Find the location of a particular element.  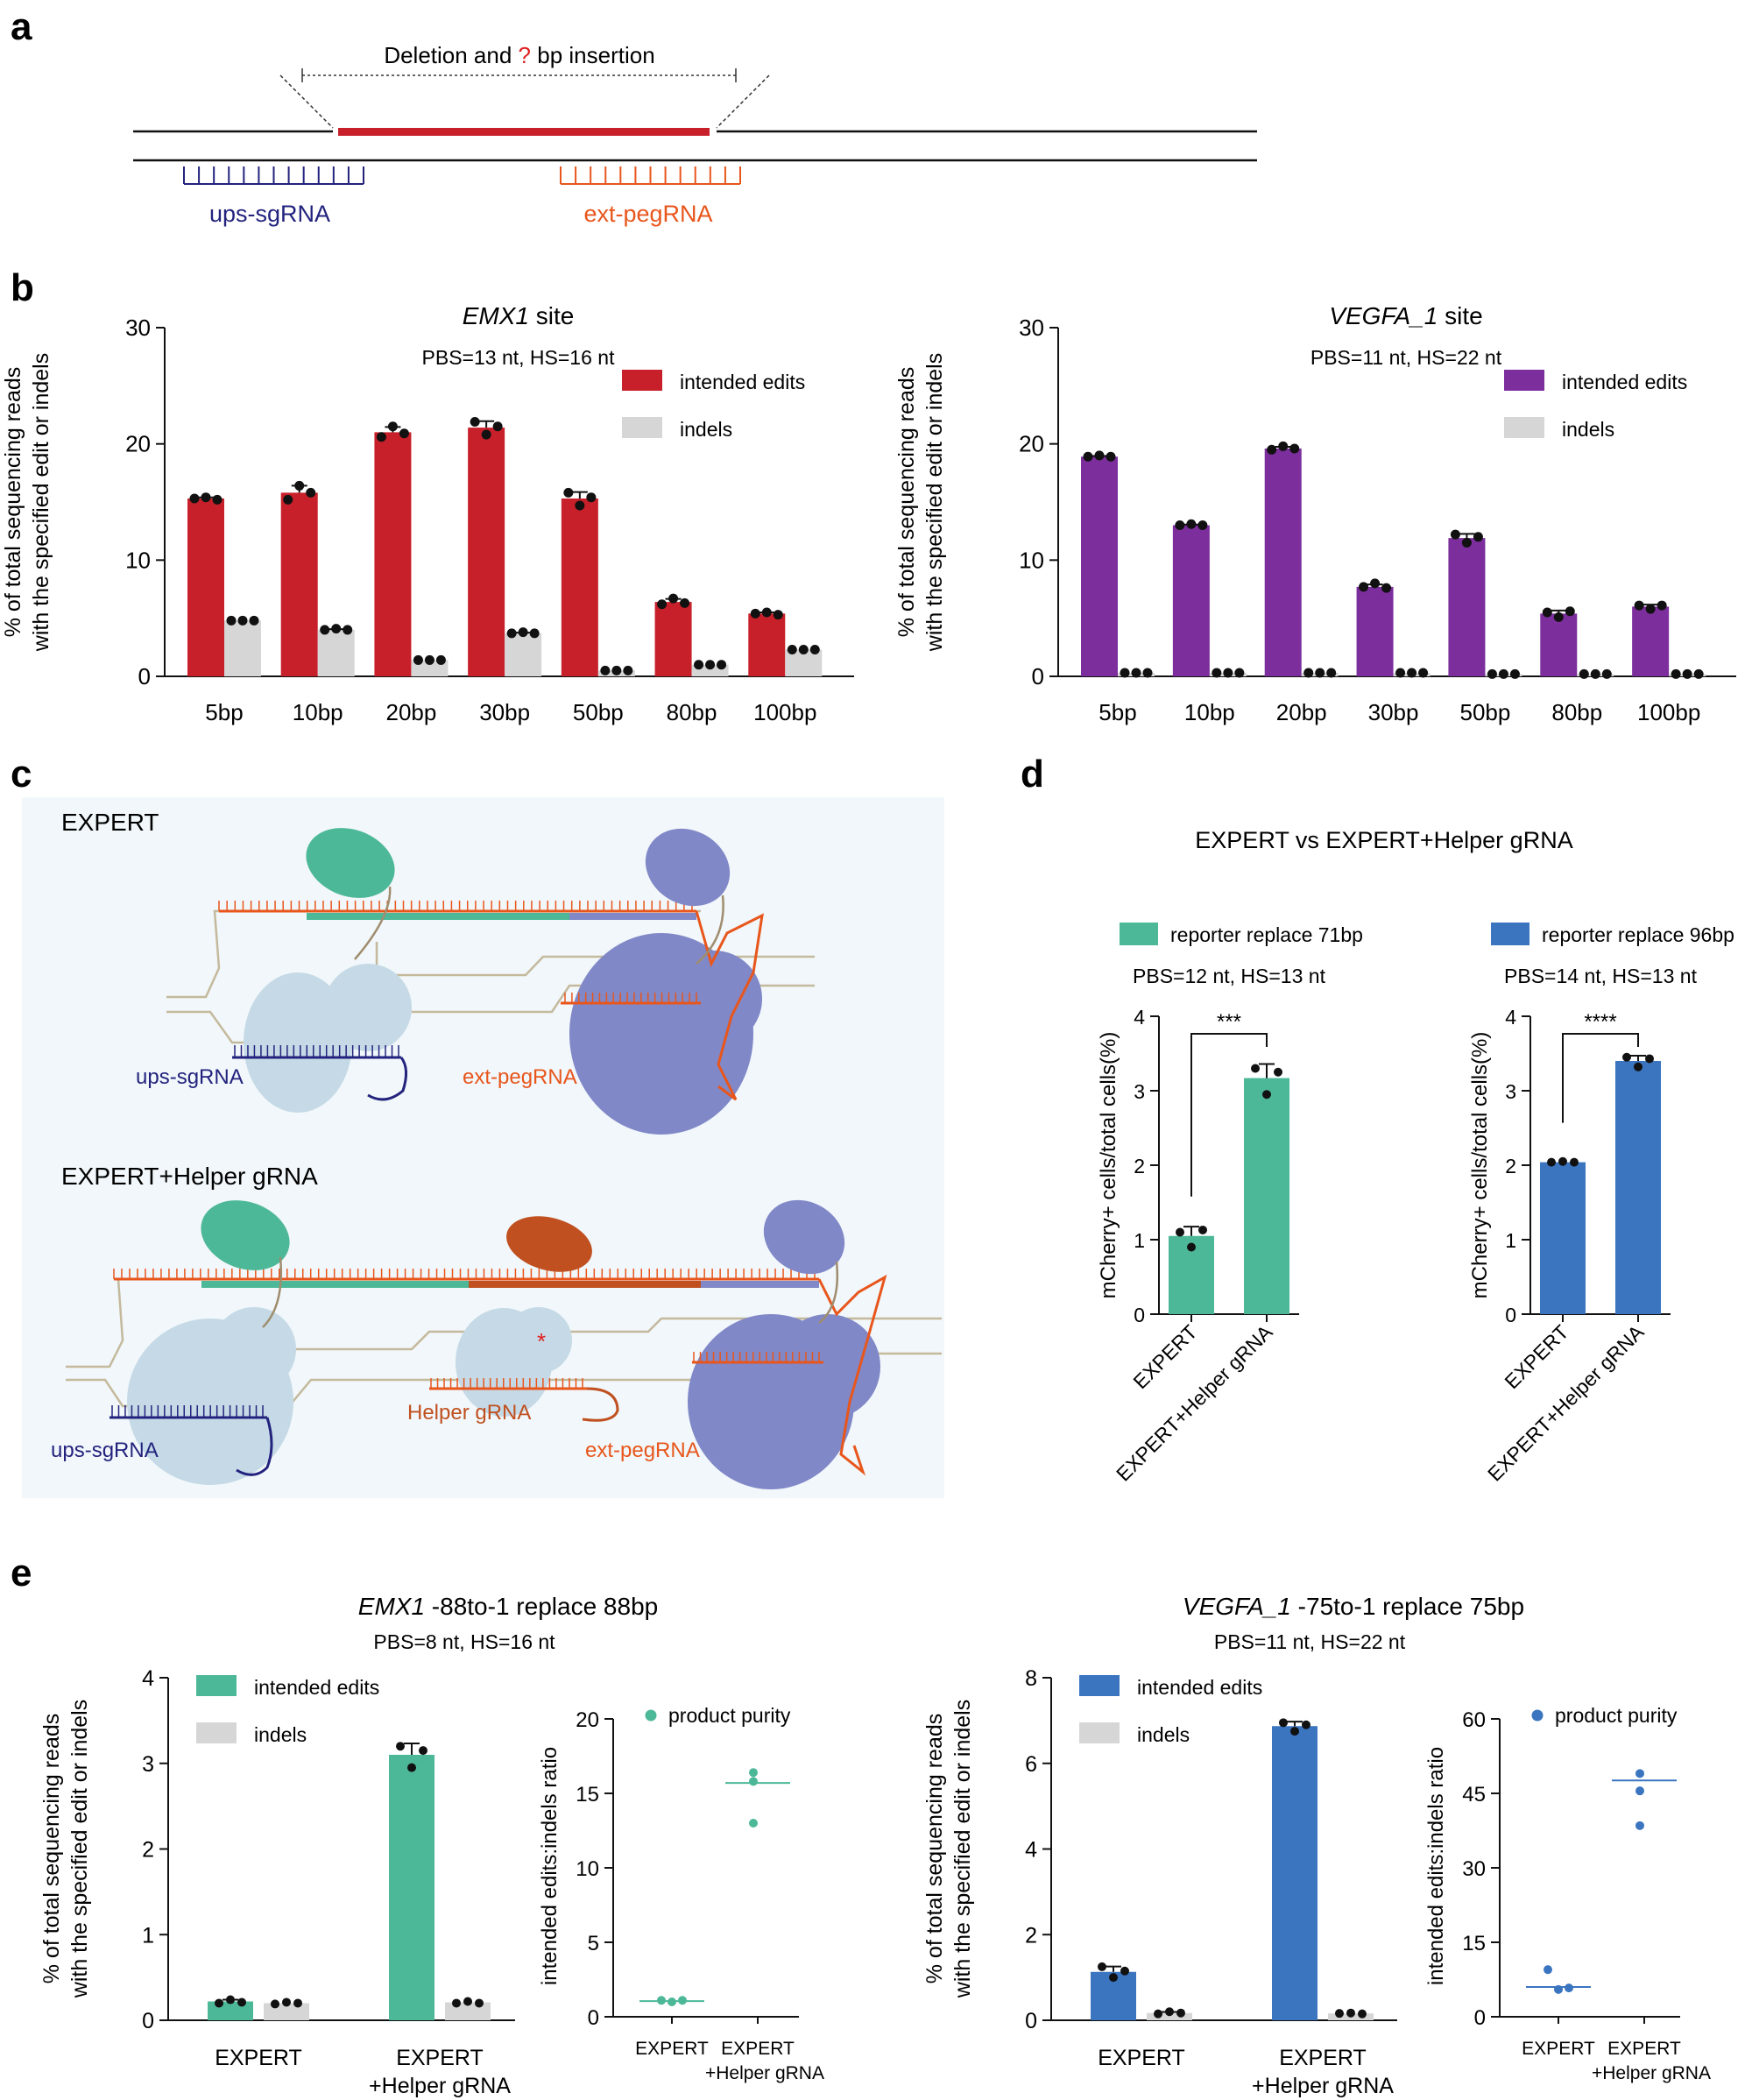

y-tick-label: 0 is located at coordinates (1031, 2021).